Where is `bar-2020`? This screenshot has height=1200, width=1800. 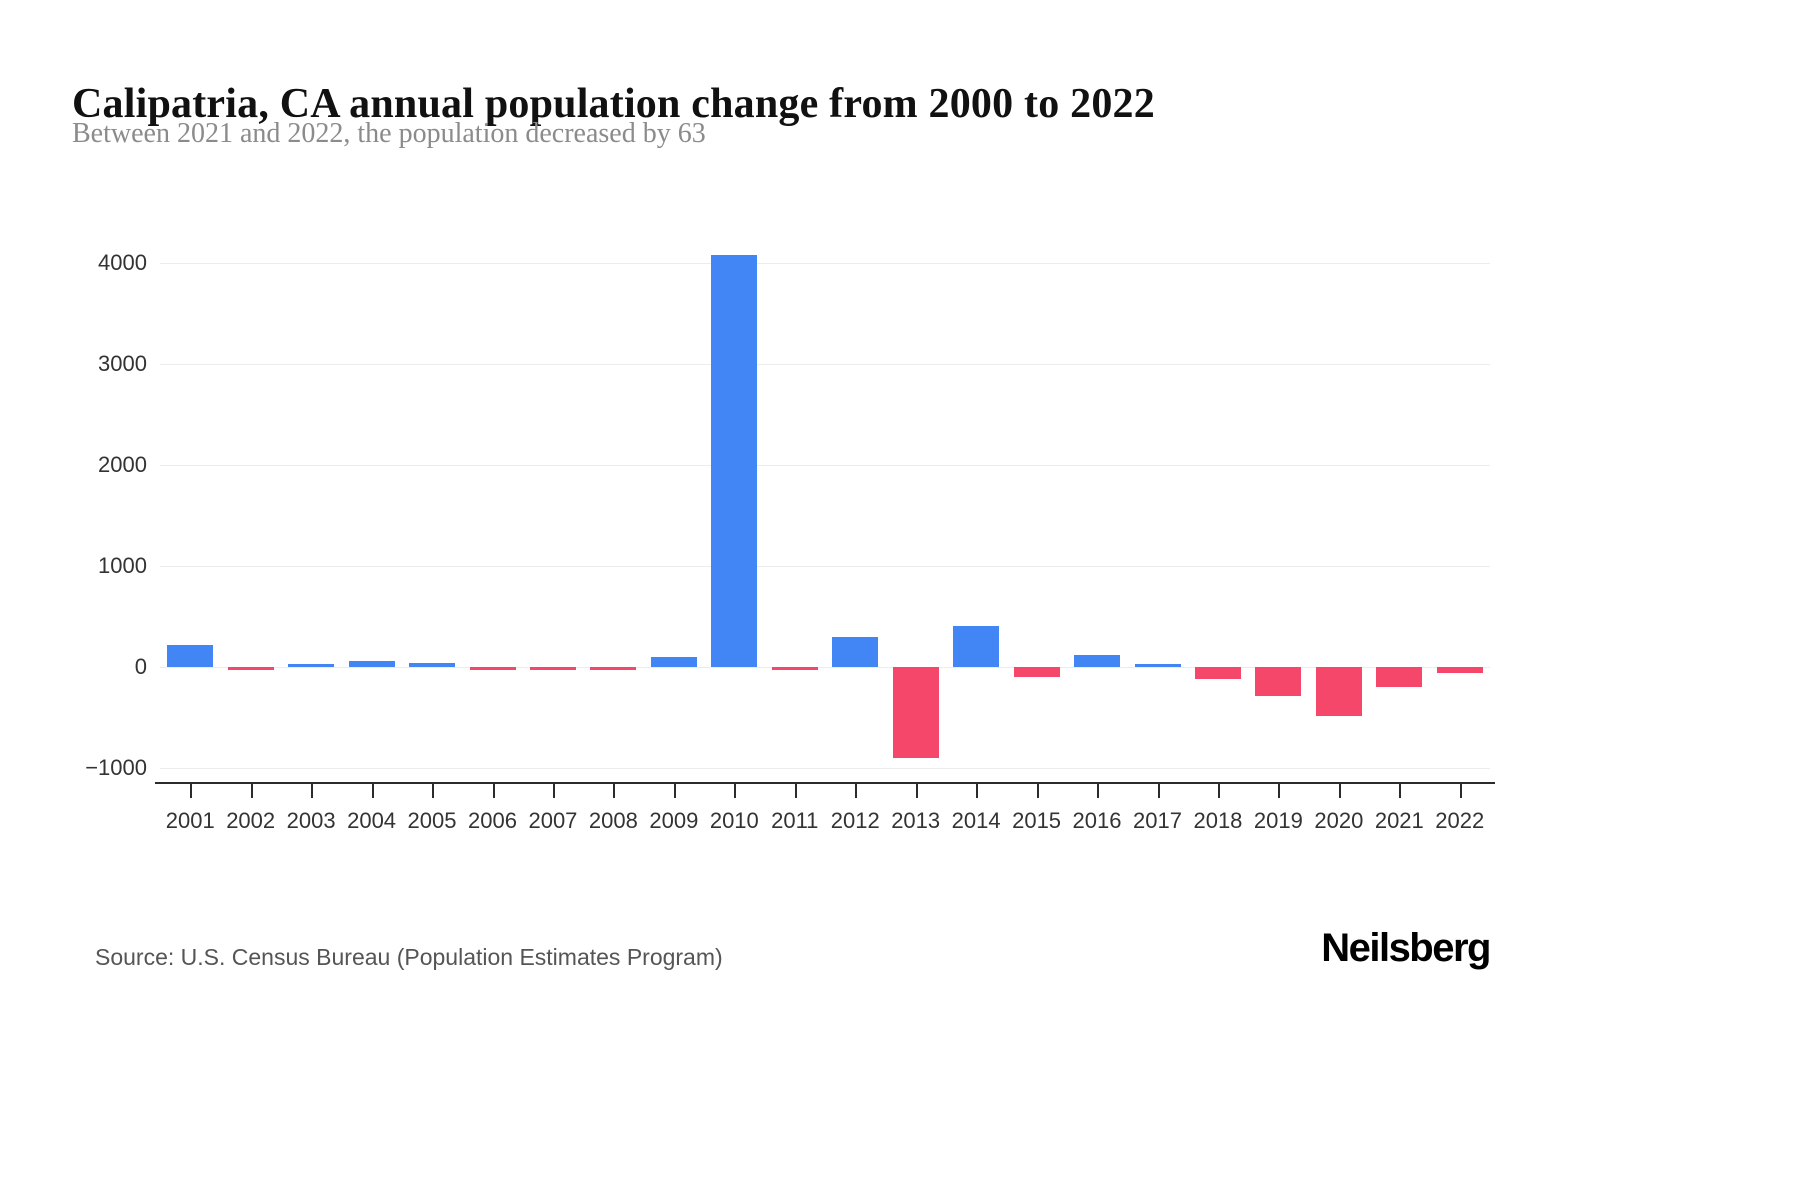 bar-2020 is located at coordinates (1338, 692).